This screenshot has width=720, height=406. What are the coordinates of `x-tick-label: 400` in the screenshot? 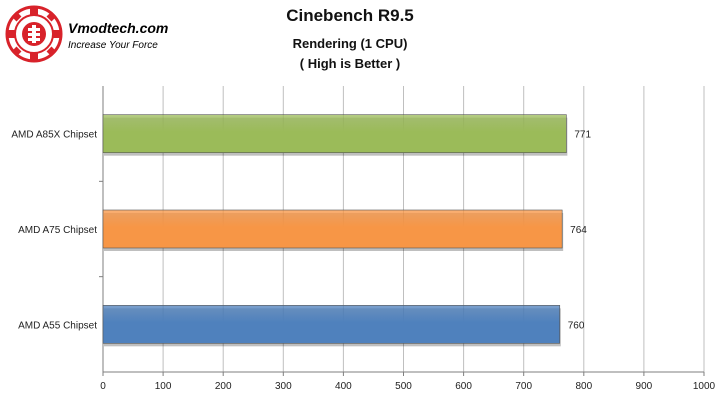 It's located at (343, 386).